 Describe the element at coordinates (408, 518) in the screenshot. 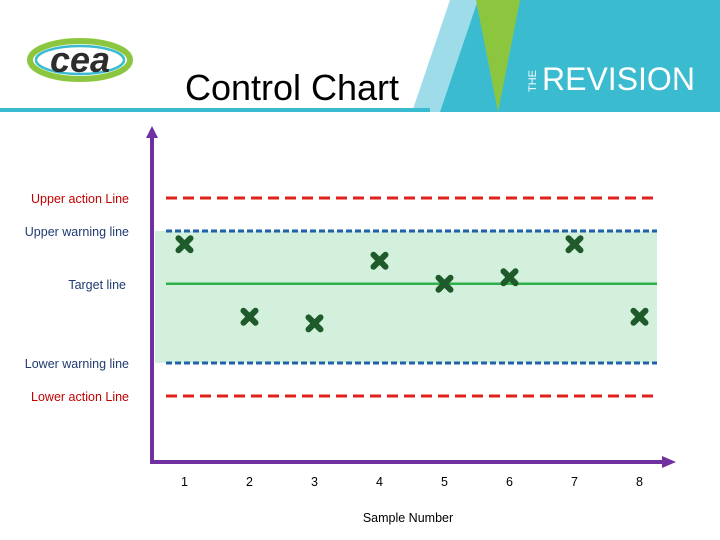

I see `x-axis-title: Sample Number` at that location.